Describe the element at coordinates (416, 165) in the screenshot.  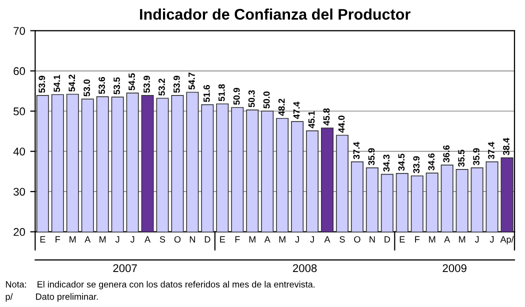
I see `data-label: 33.9` at that location.